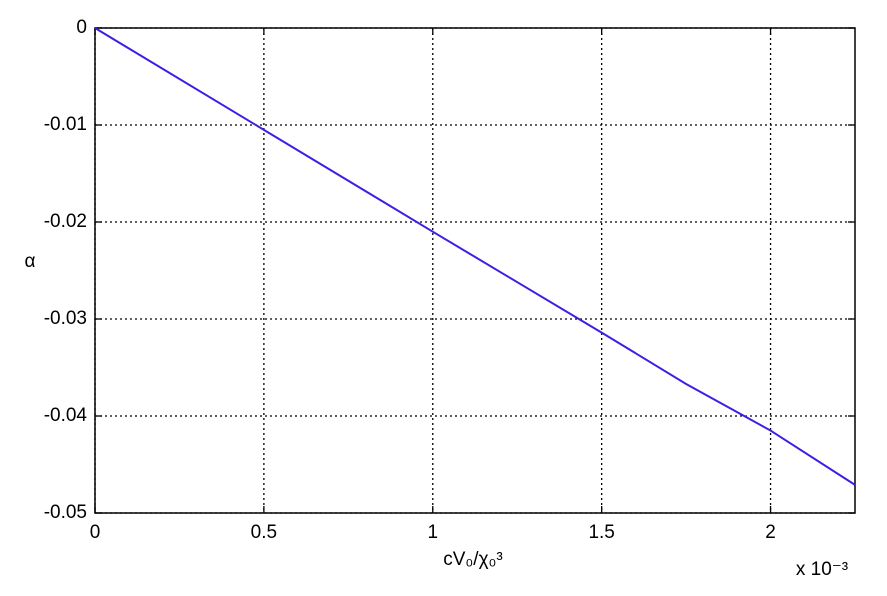 Image resolution: width=887 pixels, height=596 pixels. I want to click on x-tick-label: 1.5, so click(601, 532).